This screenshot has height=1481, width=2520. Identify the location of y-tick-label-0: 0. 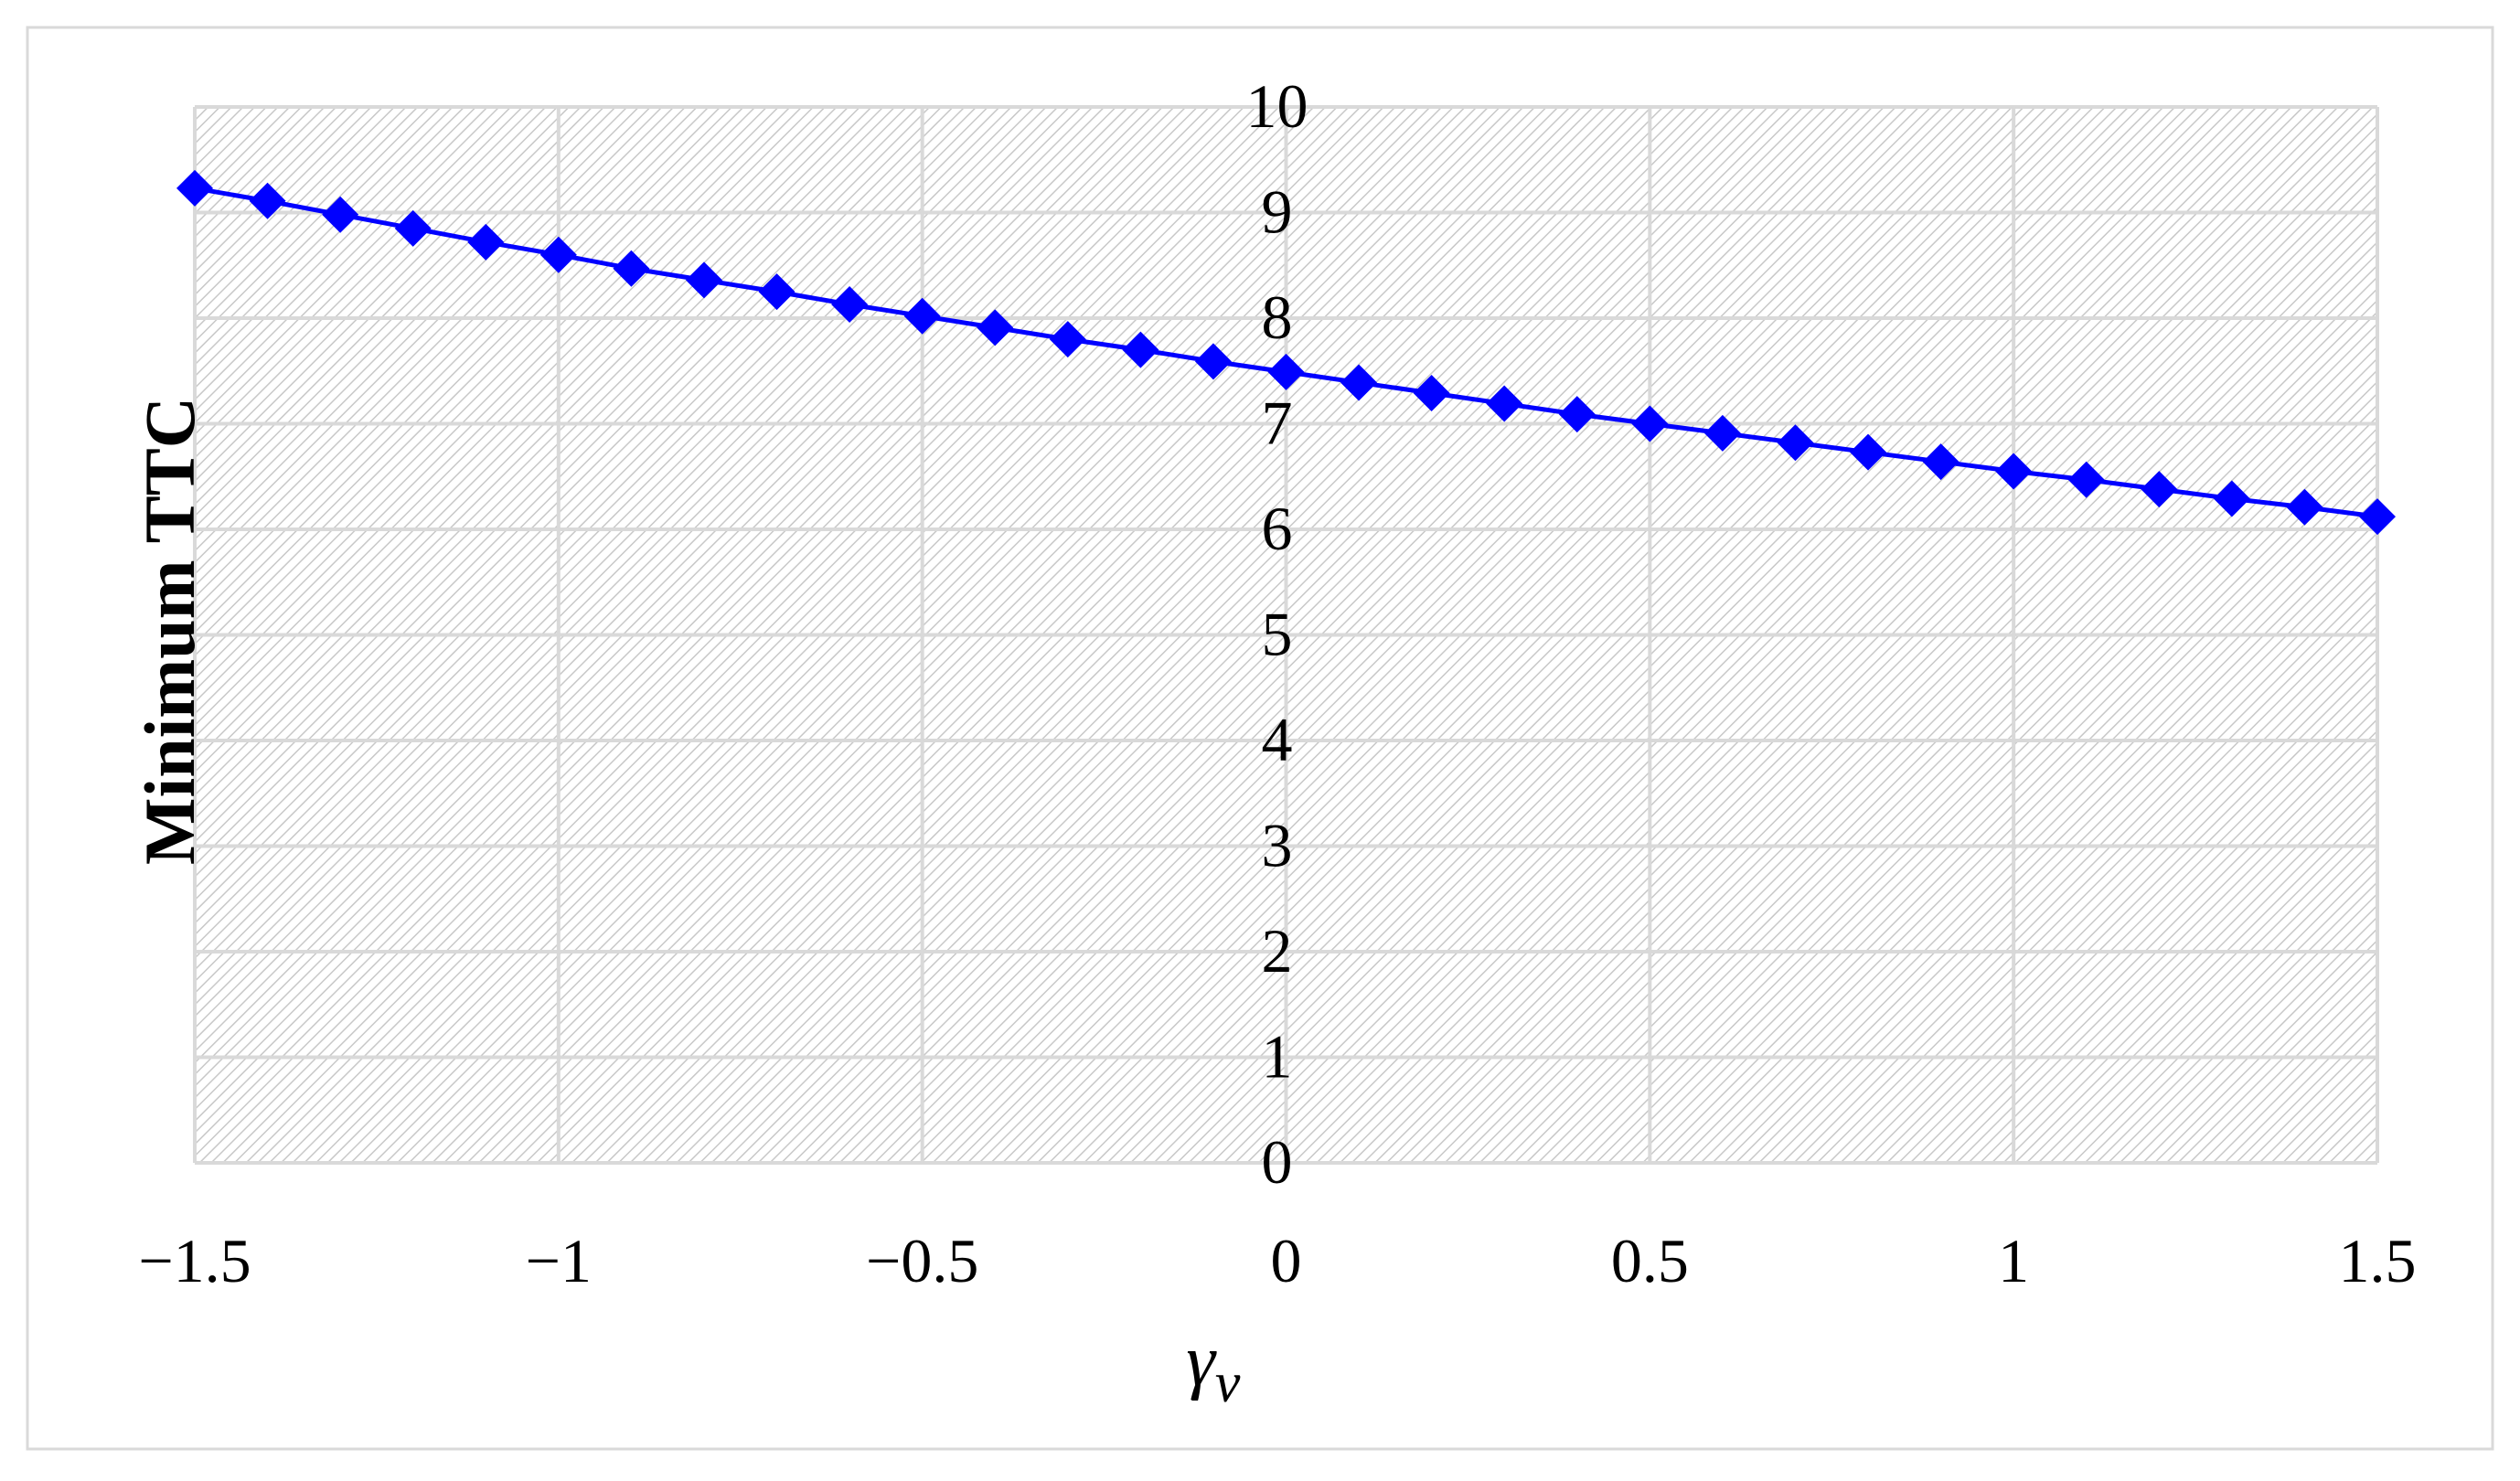
(1277, 1162).